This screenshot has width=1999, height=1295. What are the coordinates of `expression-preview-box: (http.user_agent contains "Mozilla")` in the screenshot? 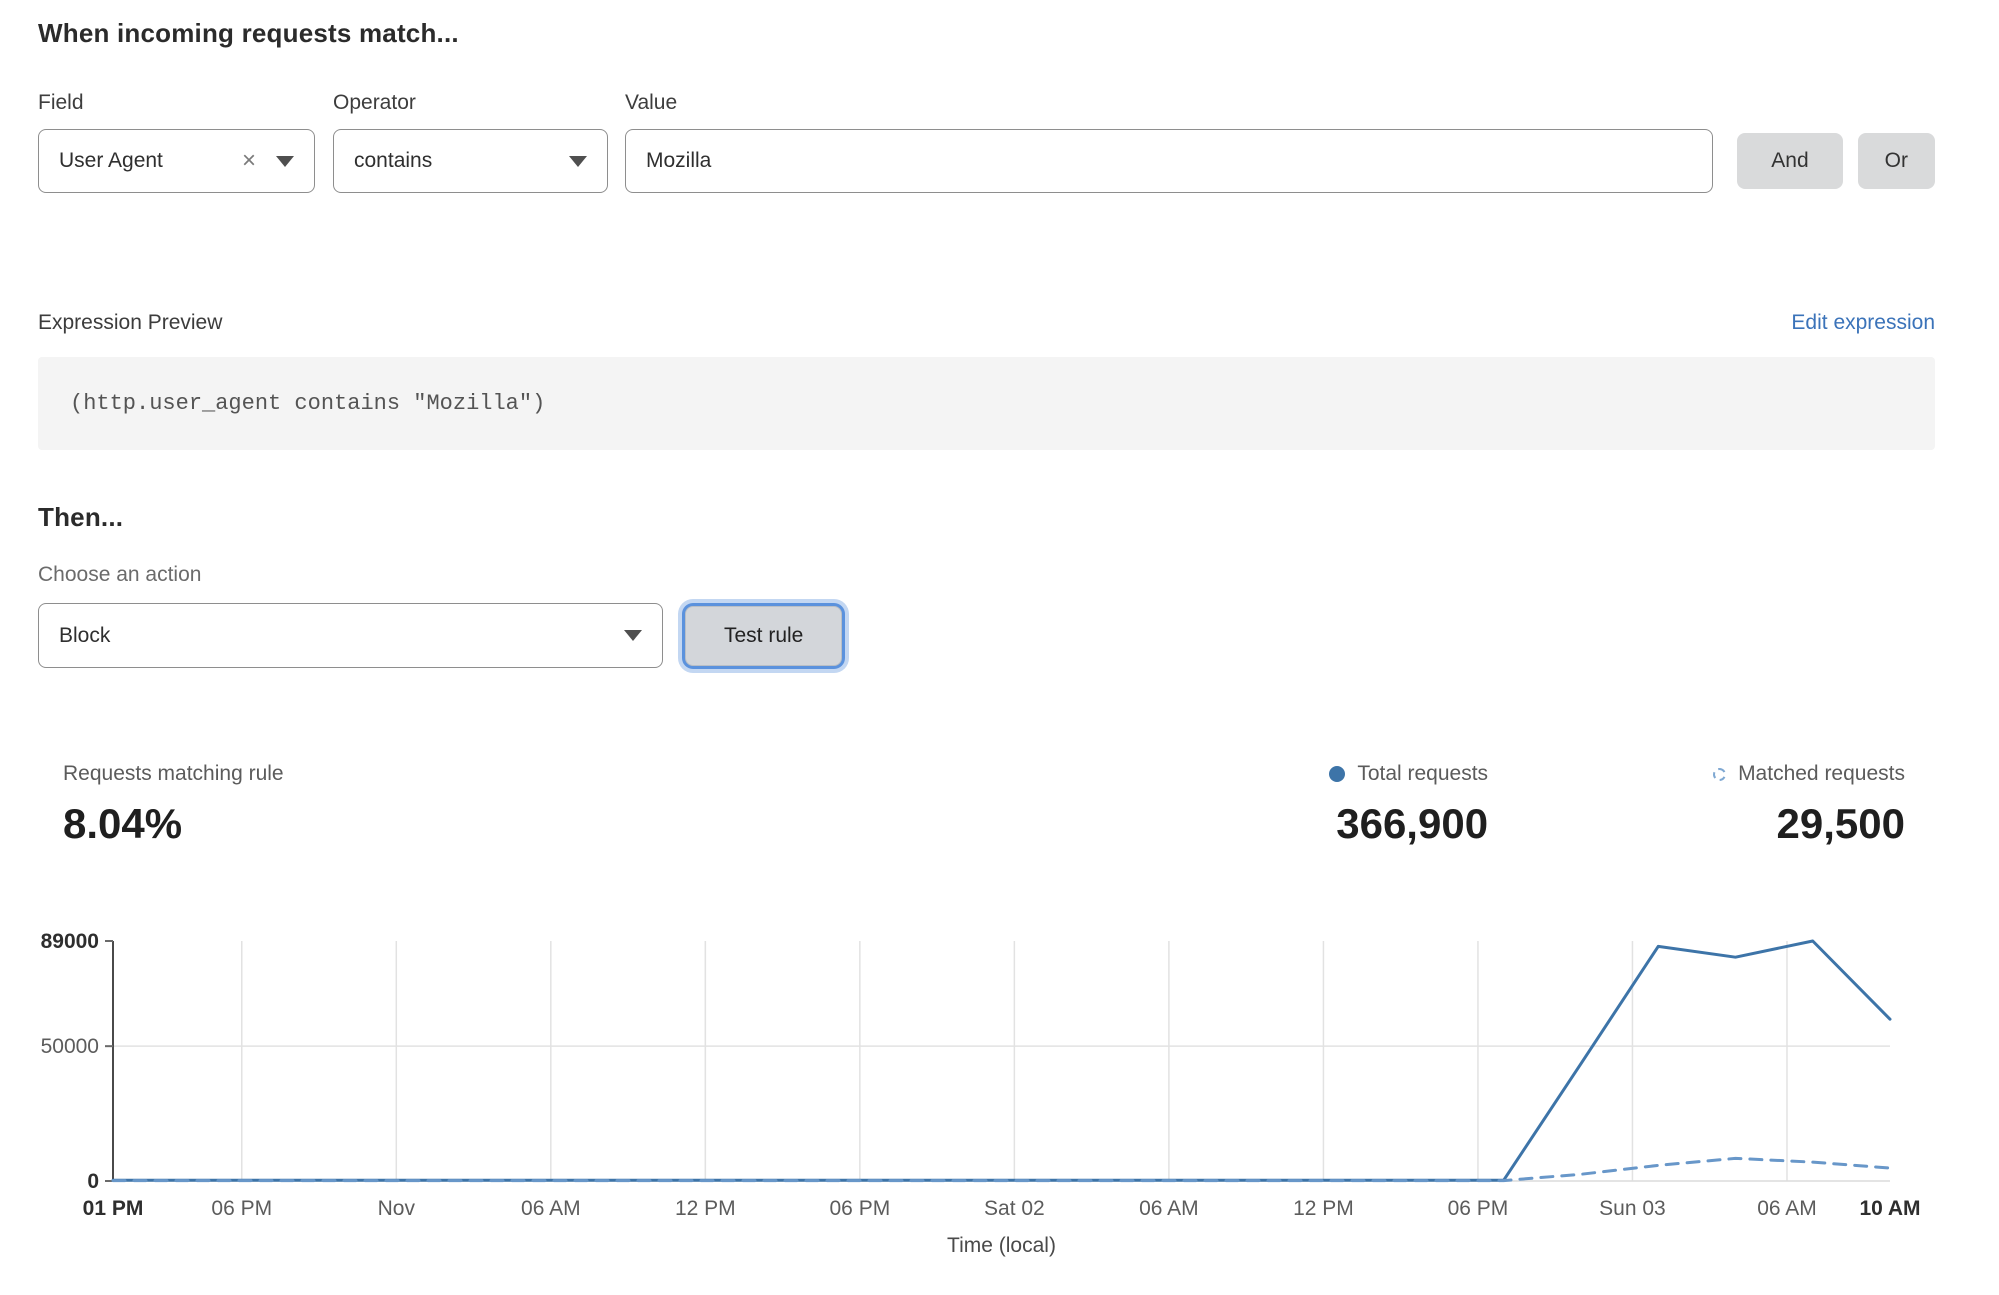 It's located at (986, 403).